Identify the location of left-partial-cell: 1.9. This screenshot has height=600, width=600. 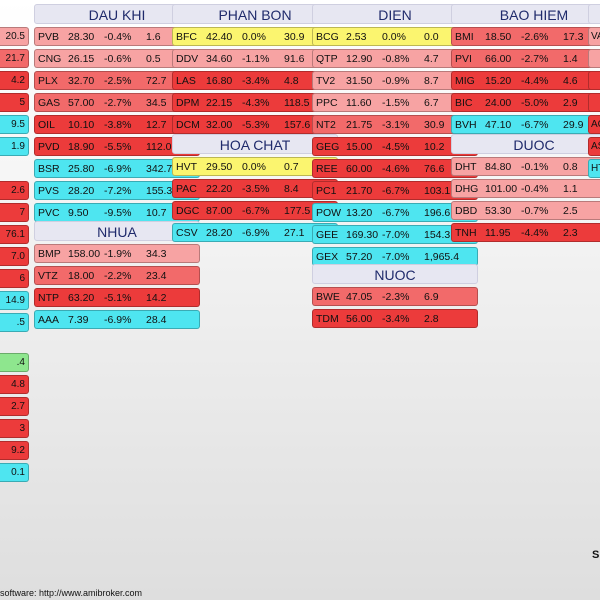
(14, 146).